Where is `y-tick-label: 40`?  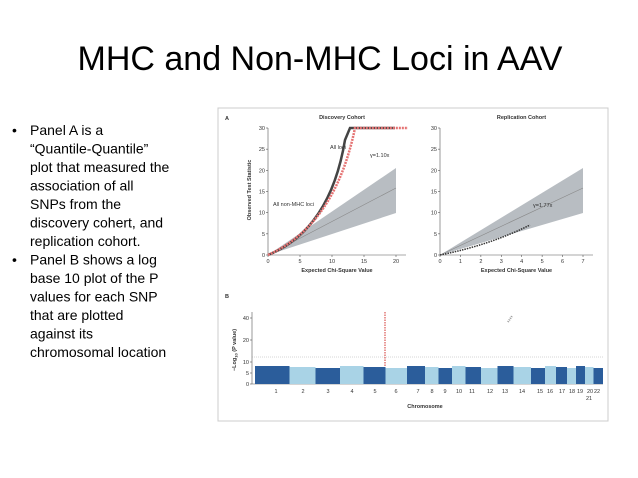
y-tick-label: 40 is located at coordinates (246, 319).